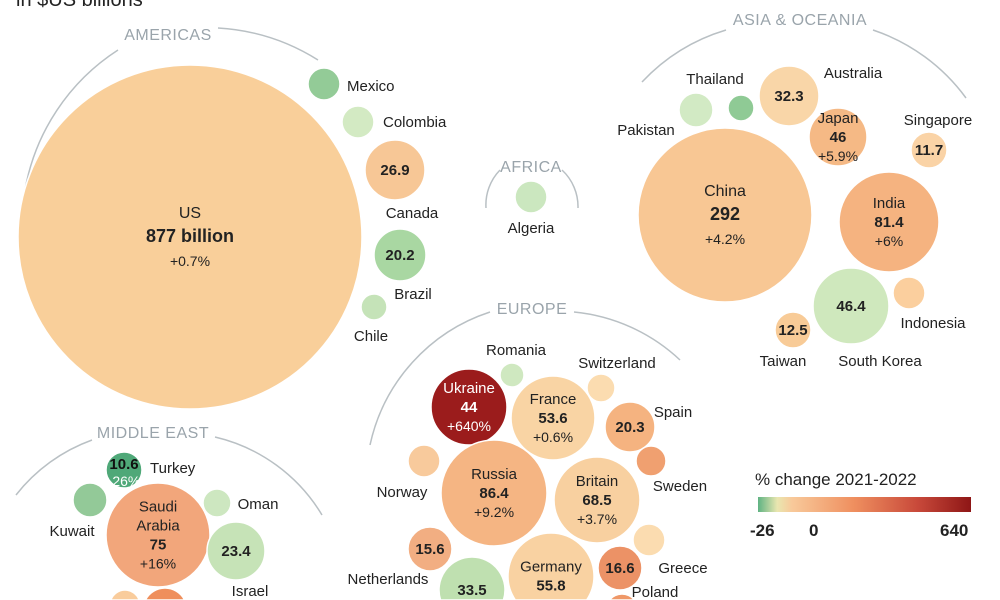 Image resolution: width=1000 pixels, height=600 pixels. I want to click on bubble-india: India 81.4 +6%, so click(889, 222).